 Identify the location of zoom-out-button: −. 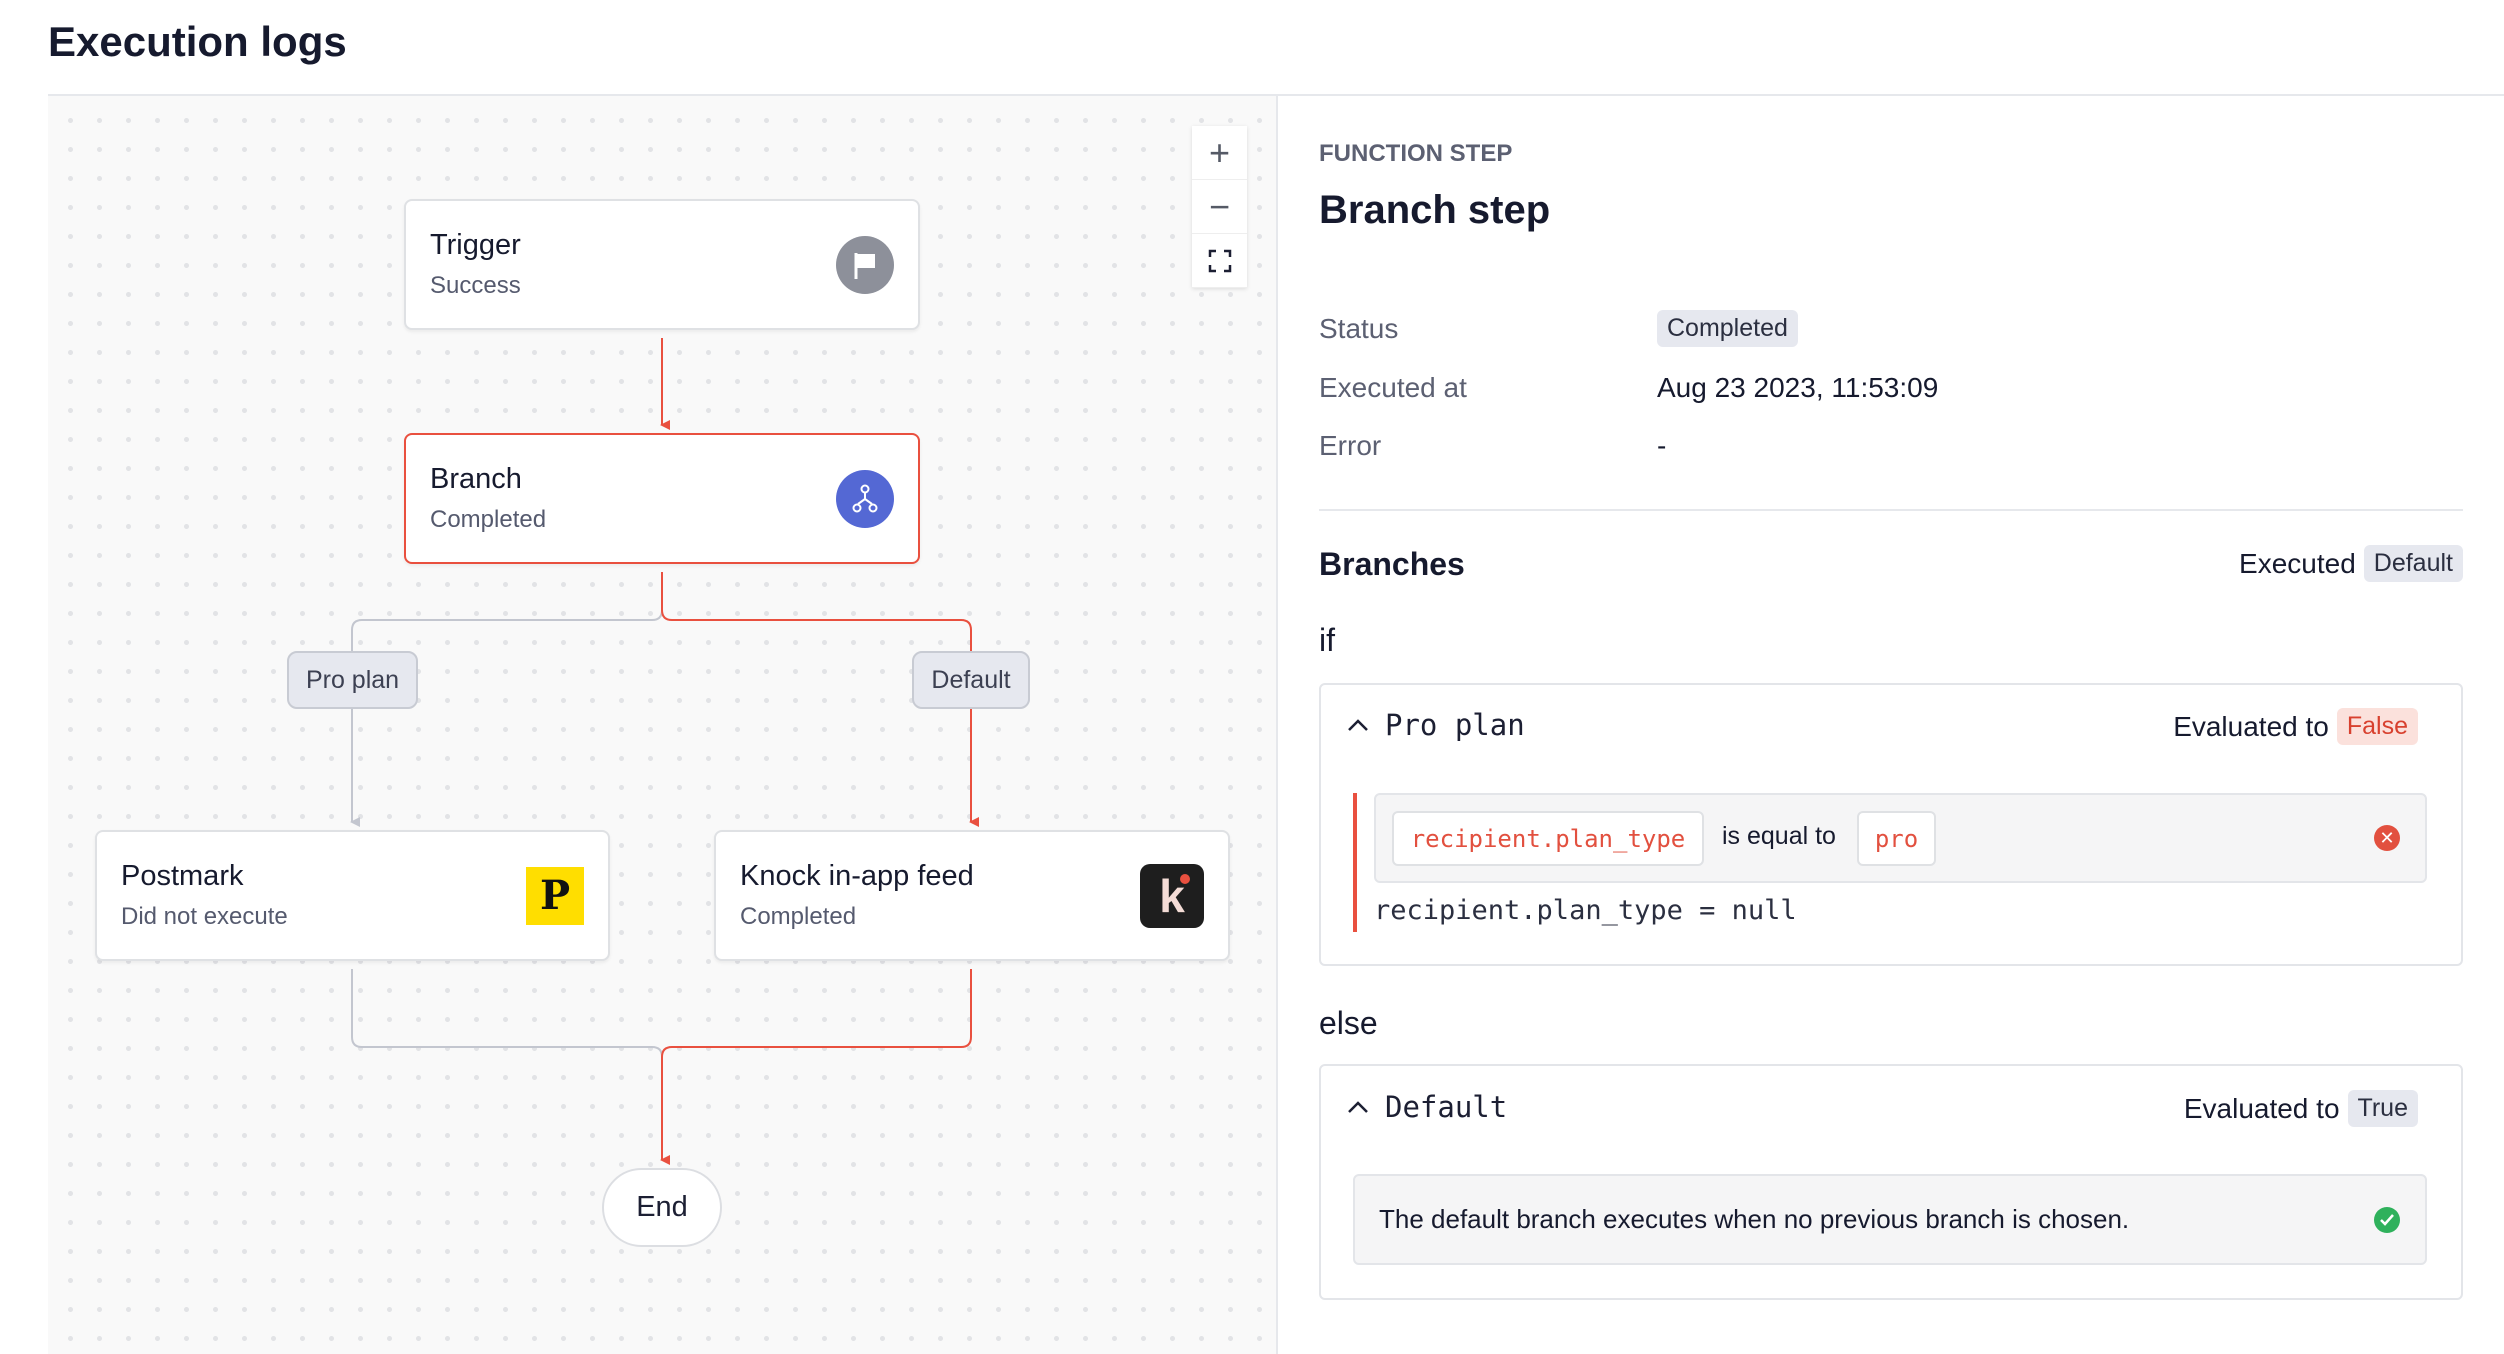
(1219, 207).